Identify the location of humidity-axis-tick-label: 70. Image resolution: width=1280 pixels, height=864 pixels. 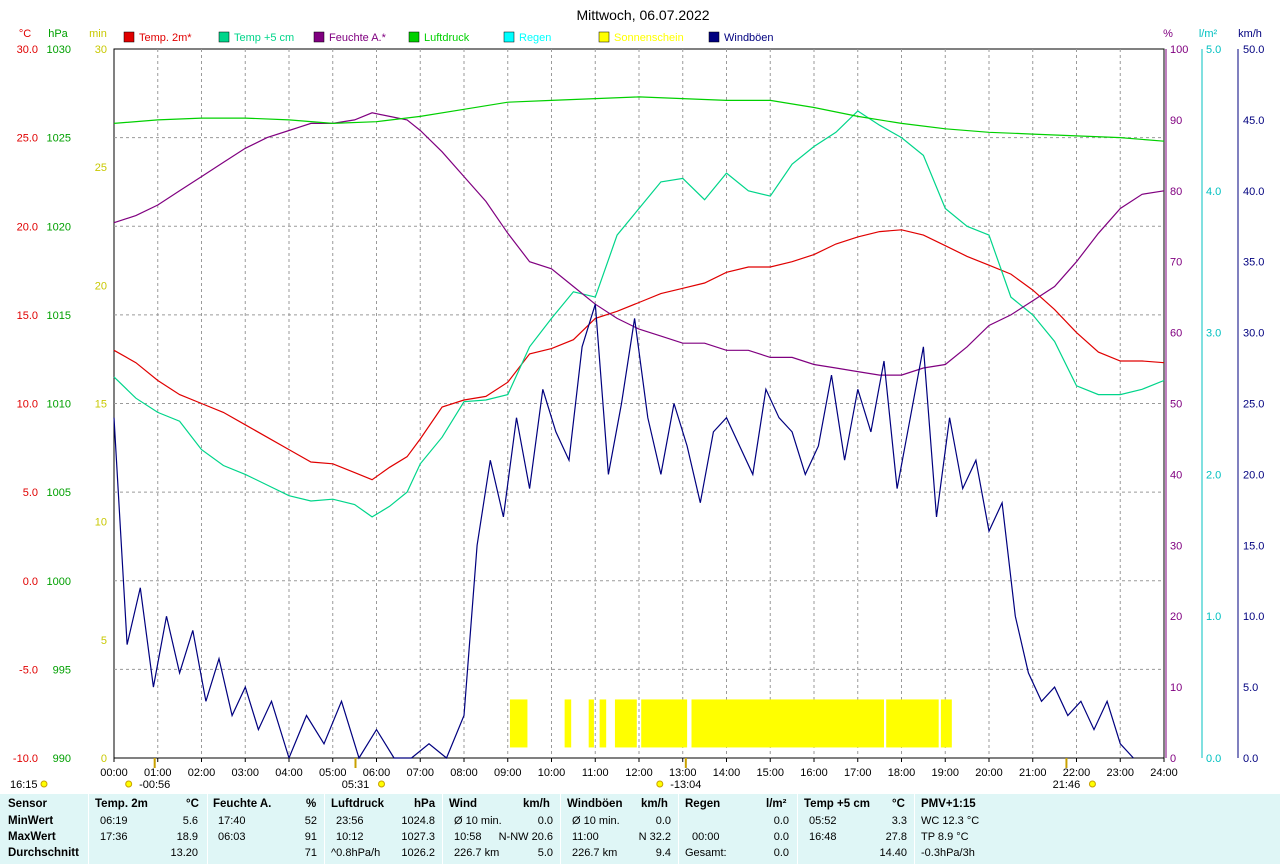
(1176, 263).